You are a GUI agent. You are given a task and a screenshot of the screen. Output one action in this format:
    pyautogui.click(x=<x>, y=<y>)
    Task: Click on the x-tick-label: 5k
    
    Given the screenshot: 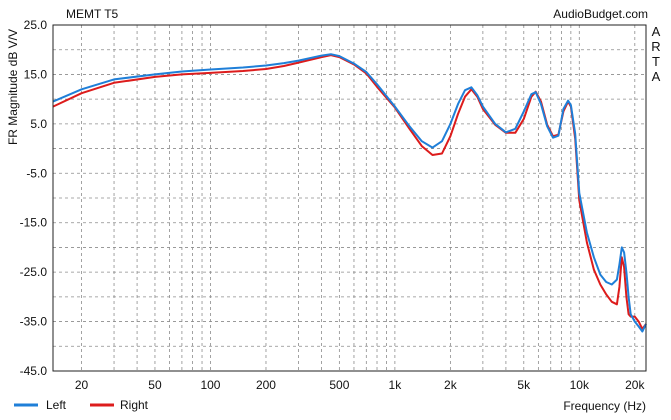 What is the action you would take?
    pyautogui.click(x=524, y=385)
    